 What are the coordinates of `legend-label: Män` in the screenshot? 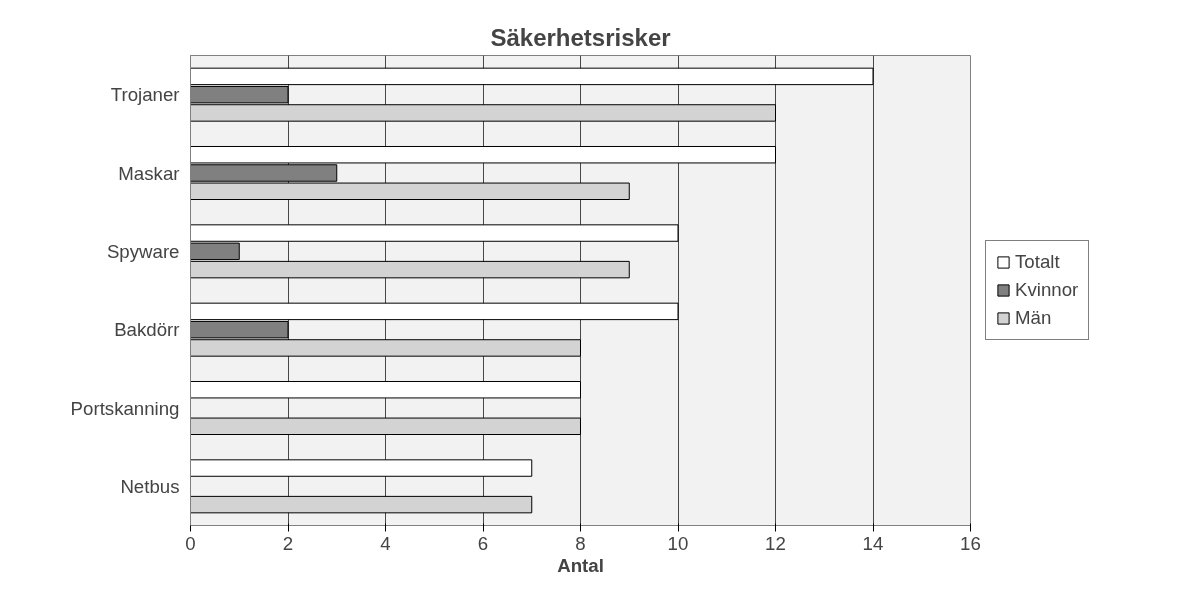 It's located at (1033, 318).